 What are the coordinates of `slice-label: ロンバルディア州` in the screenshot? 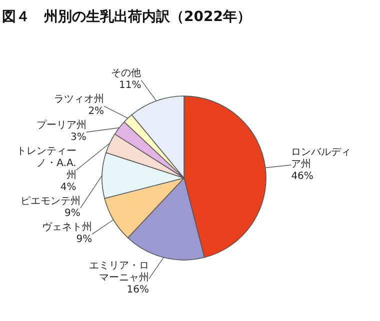 It's located at (321, 158).